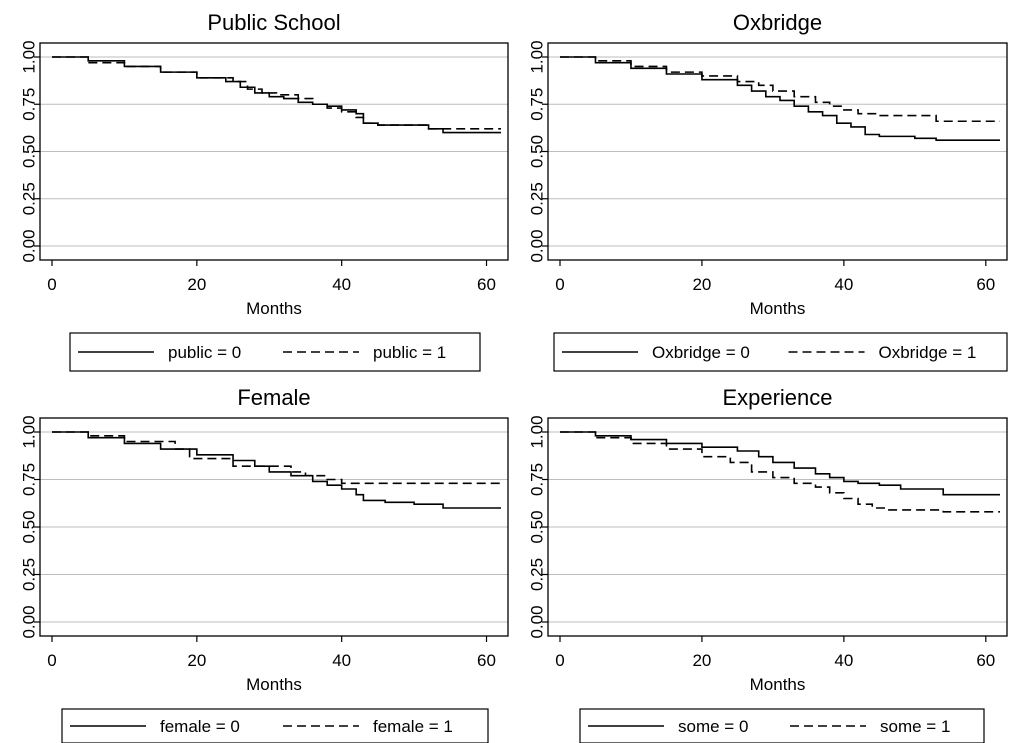 This screenshot has width=1009, height=743. I want to click on legend: female = 0 female = 1, so click(275, 725).